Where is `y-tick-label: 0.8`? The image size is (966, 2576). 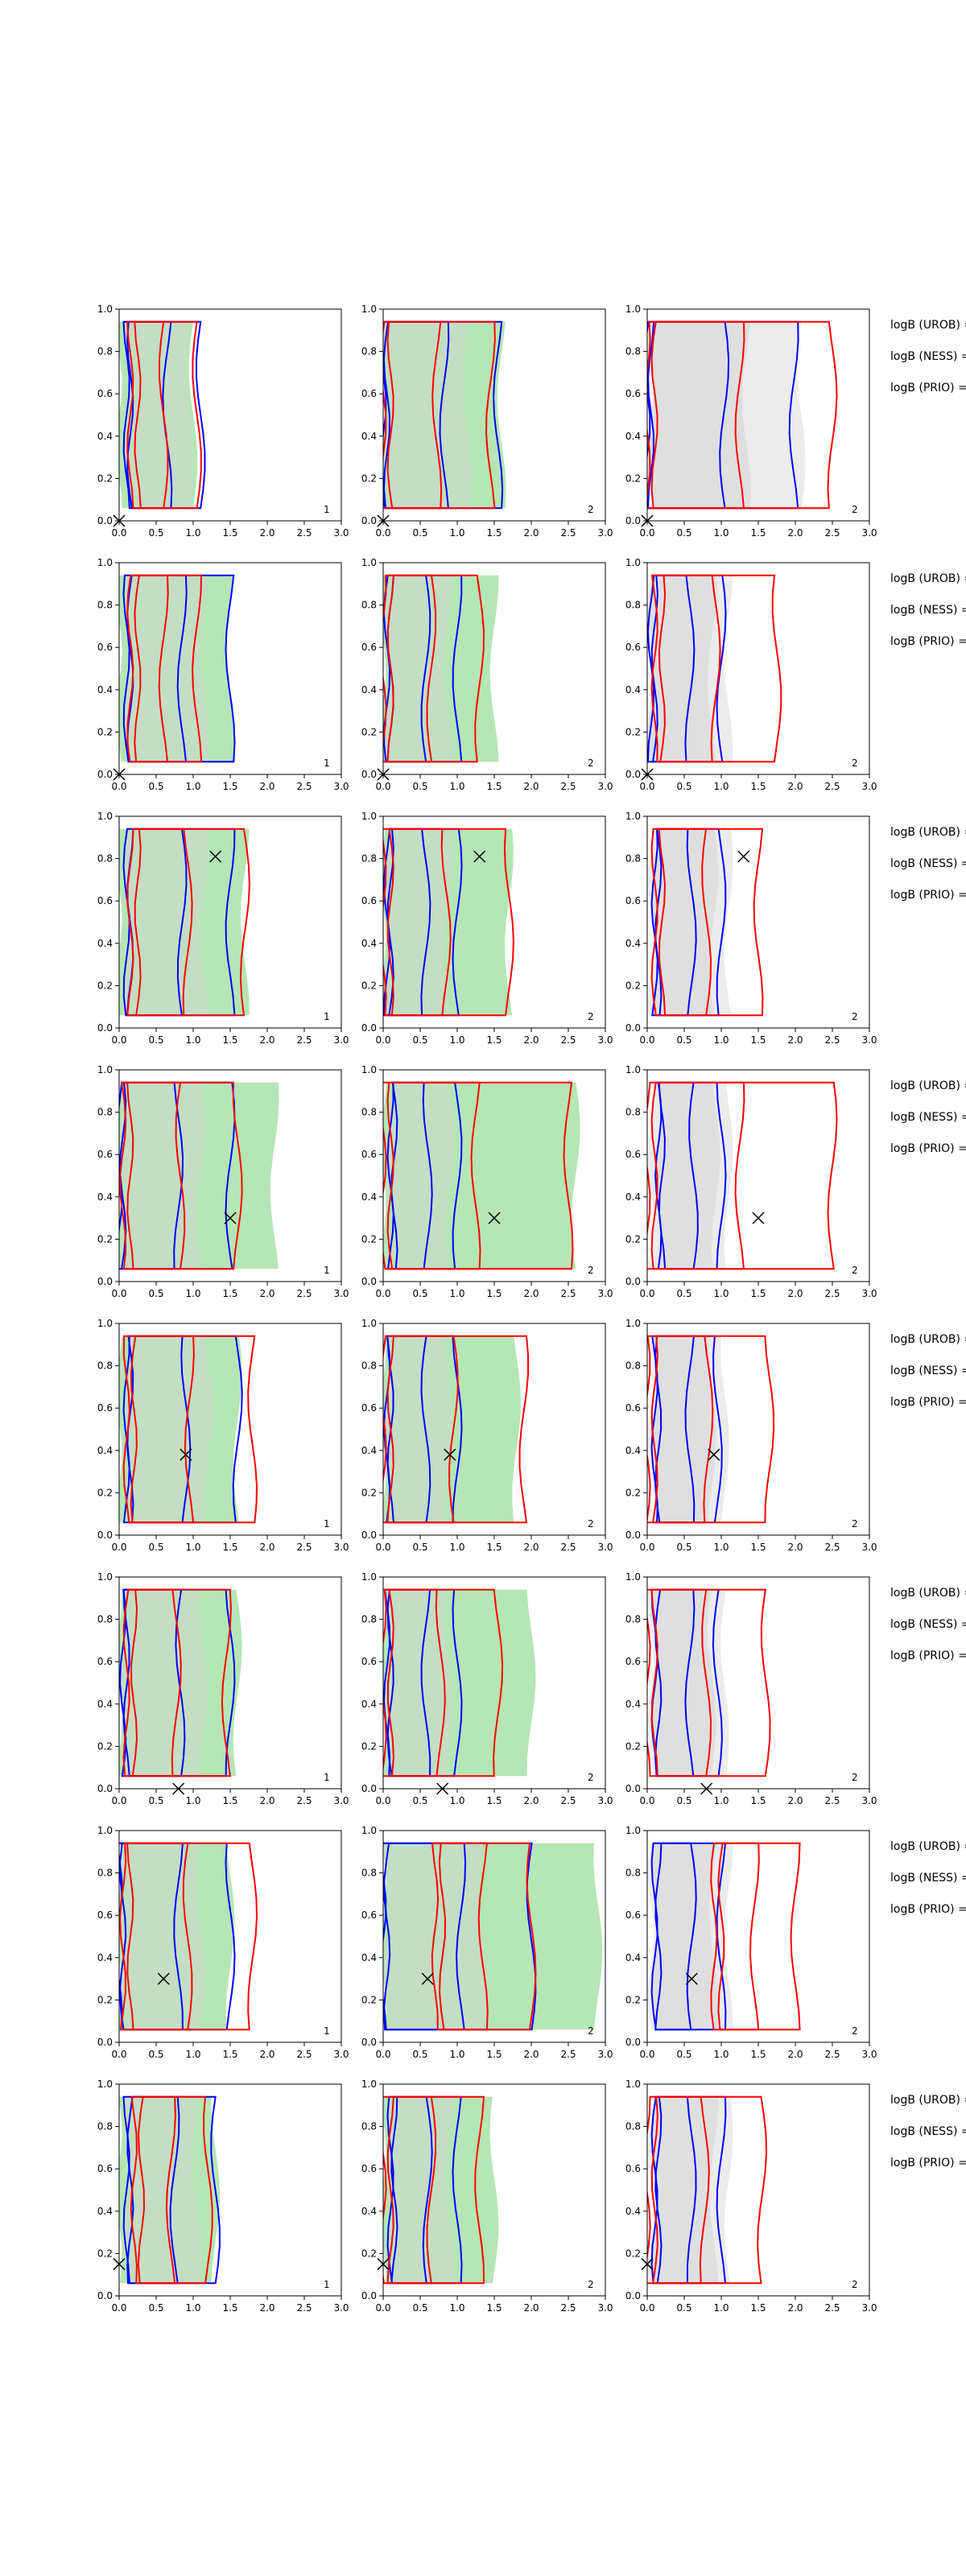 y-tick-label: 0.8 is located at coordinates (633, 1366).